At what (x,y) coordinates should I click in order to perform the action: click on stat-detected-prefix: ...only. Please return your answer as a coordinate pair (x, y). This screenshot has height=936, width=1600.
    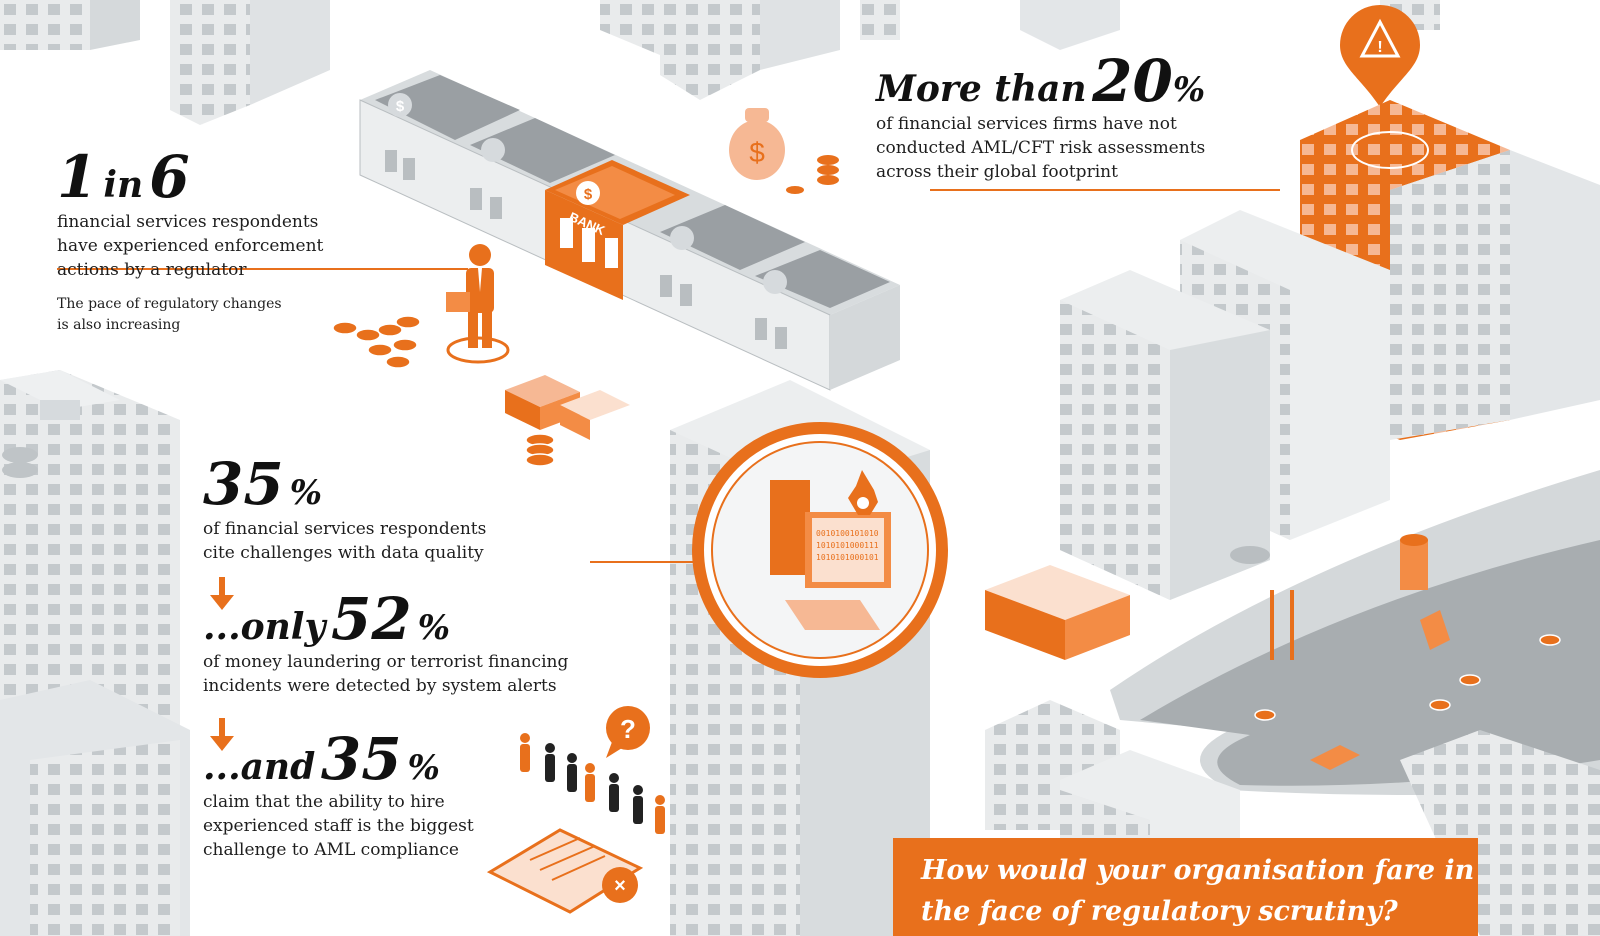
    Looking at the image, I should click on (264, 627).